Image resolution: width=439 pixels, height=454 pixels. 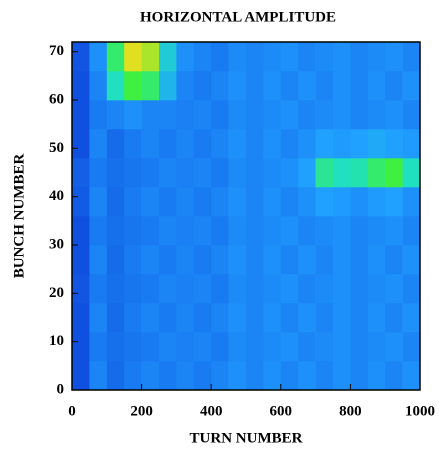 I want to click on y-tick-label: 10, so click(x=56, y=341).